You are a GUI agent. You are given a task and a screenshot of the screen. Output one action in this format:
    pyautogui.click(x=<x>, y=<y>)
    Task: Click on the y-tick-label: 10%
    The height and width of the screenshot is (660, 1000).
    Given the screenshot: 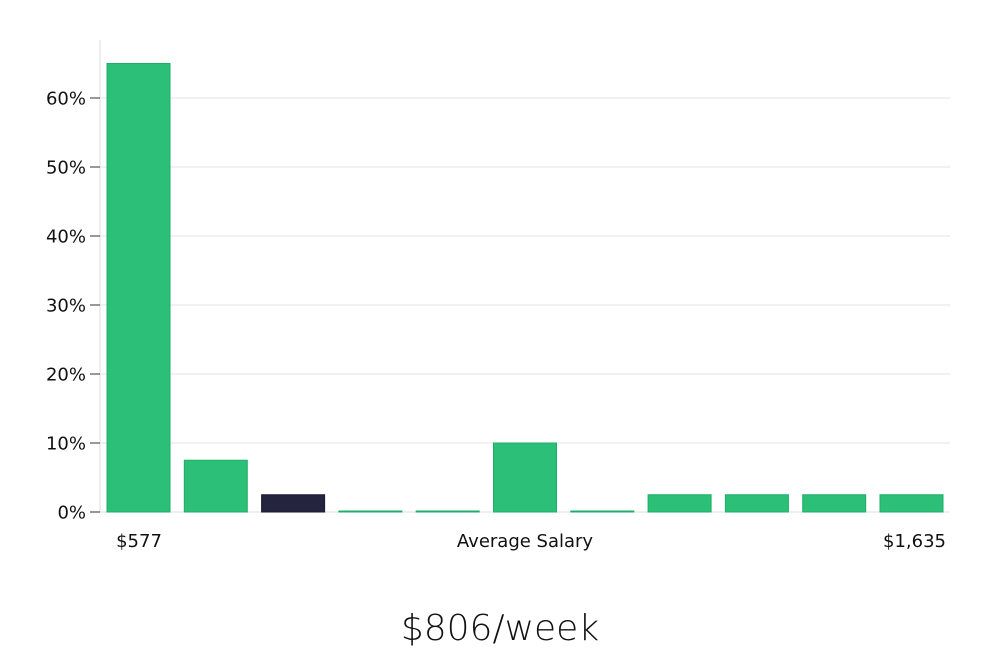 What is the action you would take?
    pyautogui.click(x=66, y=444)
    